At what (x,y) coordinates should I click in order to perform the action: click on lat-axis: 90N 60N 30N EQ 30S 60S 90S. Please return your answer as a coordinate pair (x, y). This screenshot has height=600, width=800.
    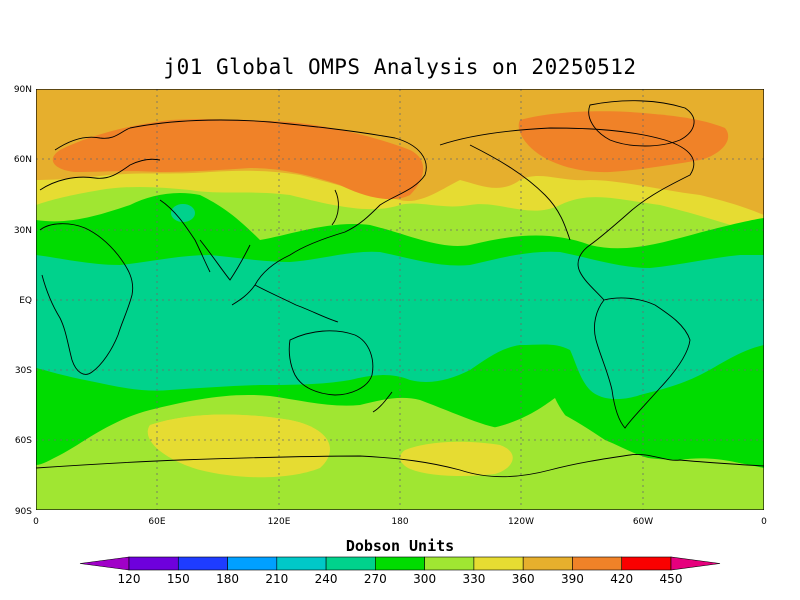
    Looking at the image, I should click on (23, 301).